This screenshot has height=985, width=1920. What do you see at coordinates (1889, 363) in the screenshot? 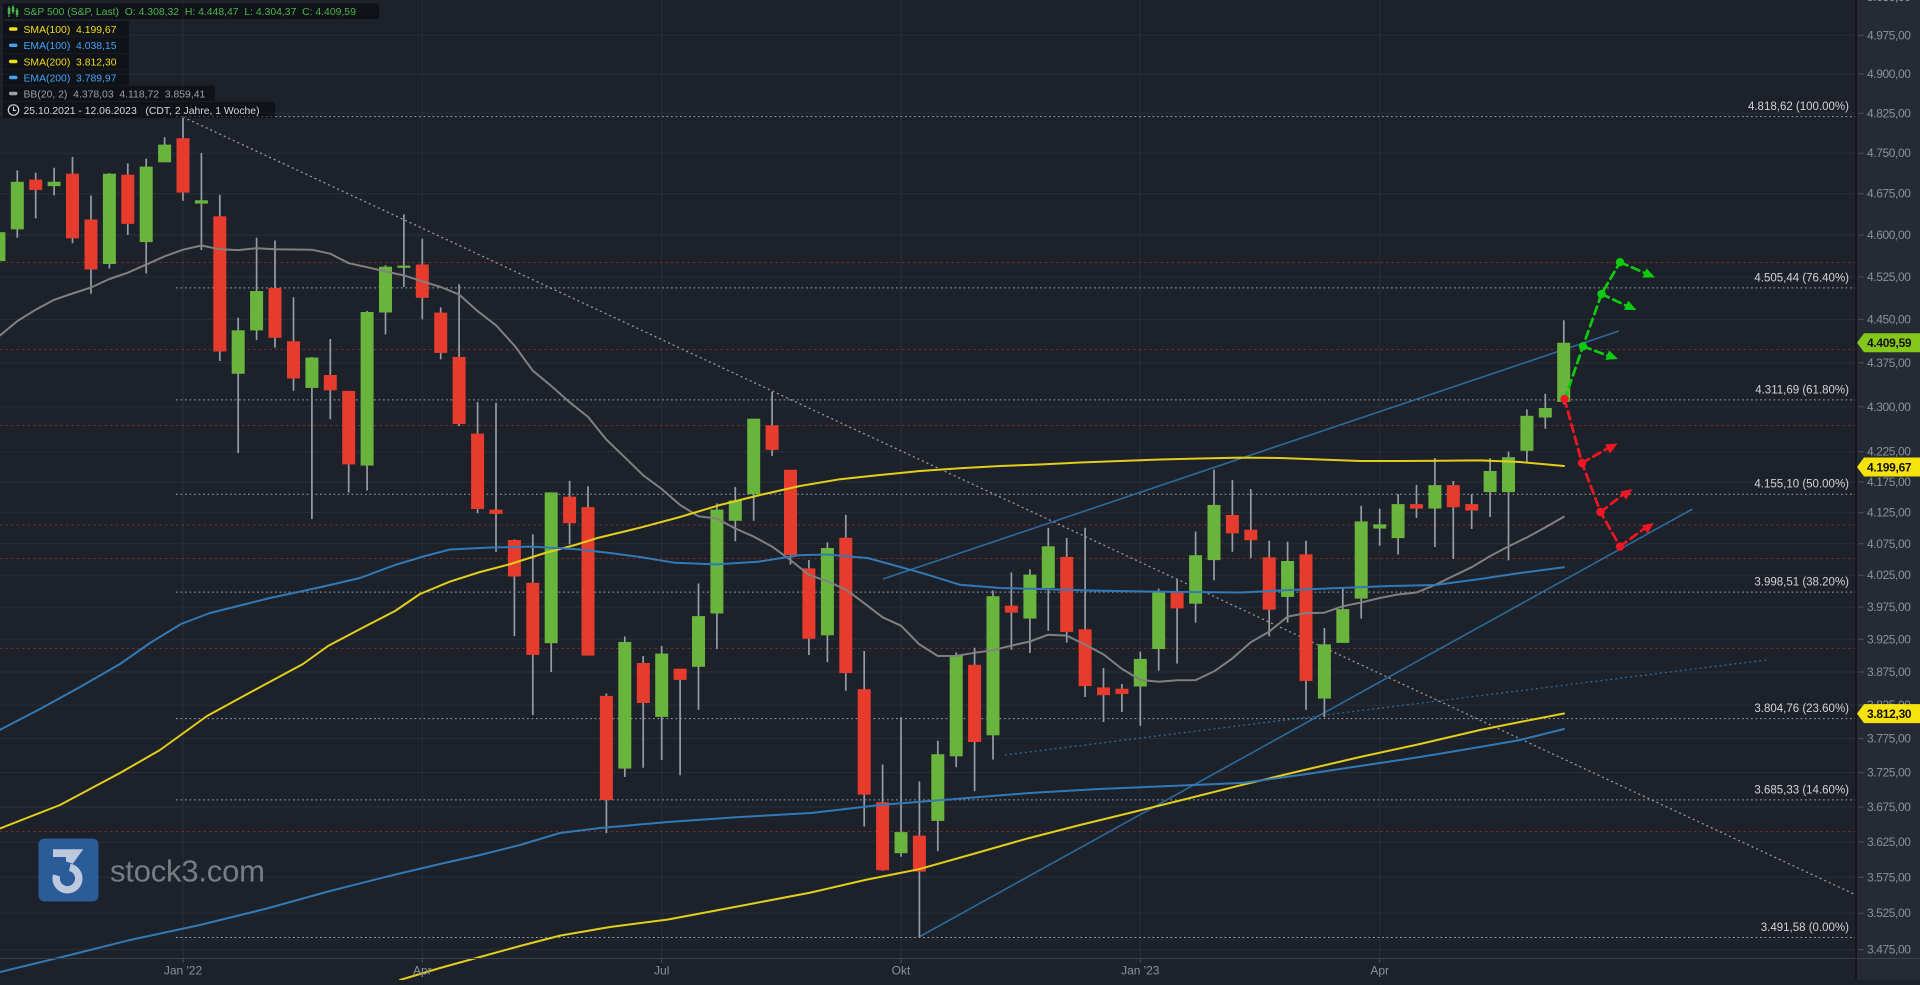
I see `svg-text: 4.375,00` at bounding box center [1889, 363].